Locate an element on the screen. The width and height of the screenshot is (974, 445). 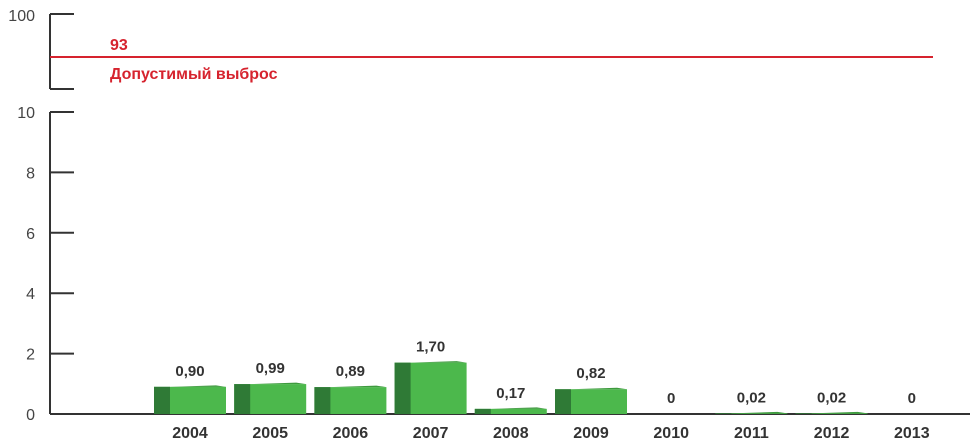
x-tick-label: 2013 is located at coordinates (912, 433).